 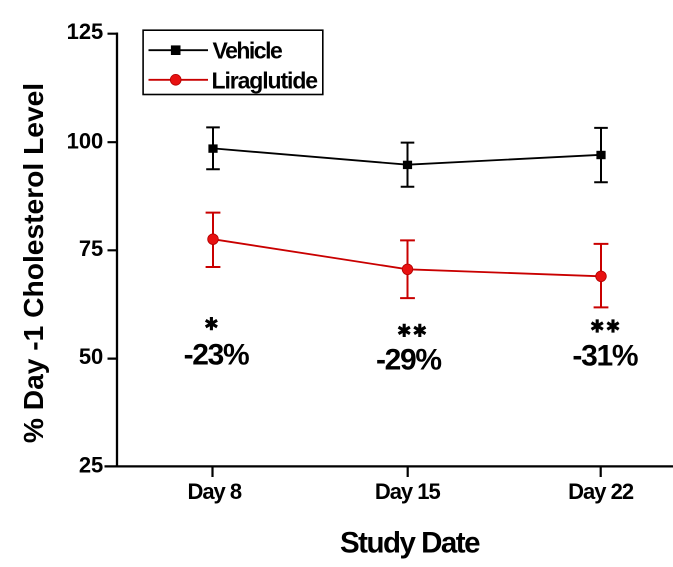 I want to click on svg-text: Study Date, so click(x=410, y=542).